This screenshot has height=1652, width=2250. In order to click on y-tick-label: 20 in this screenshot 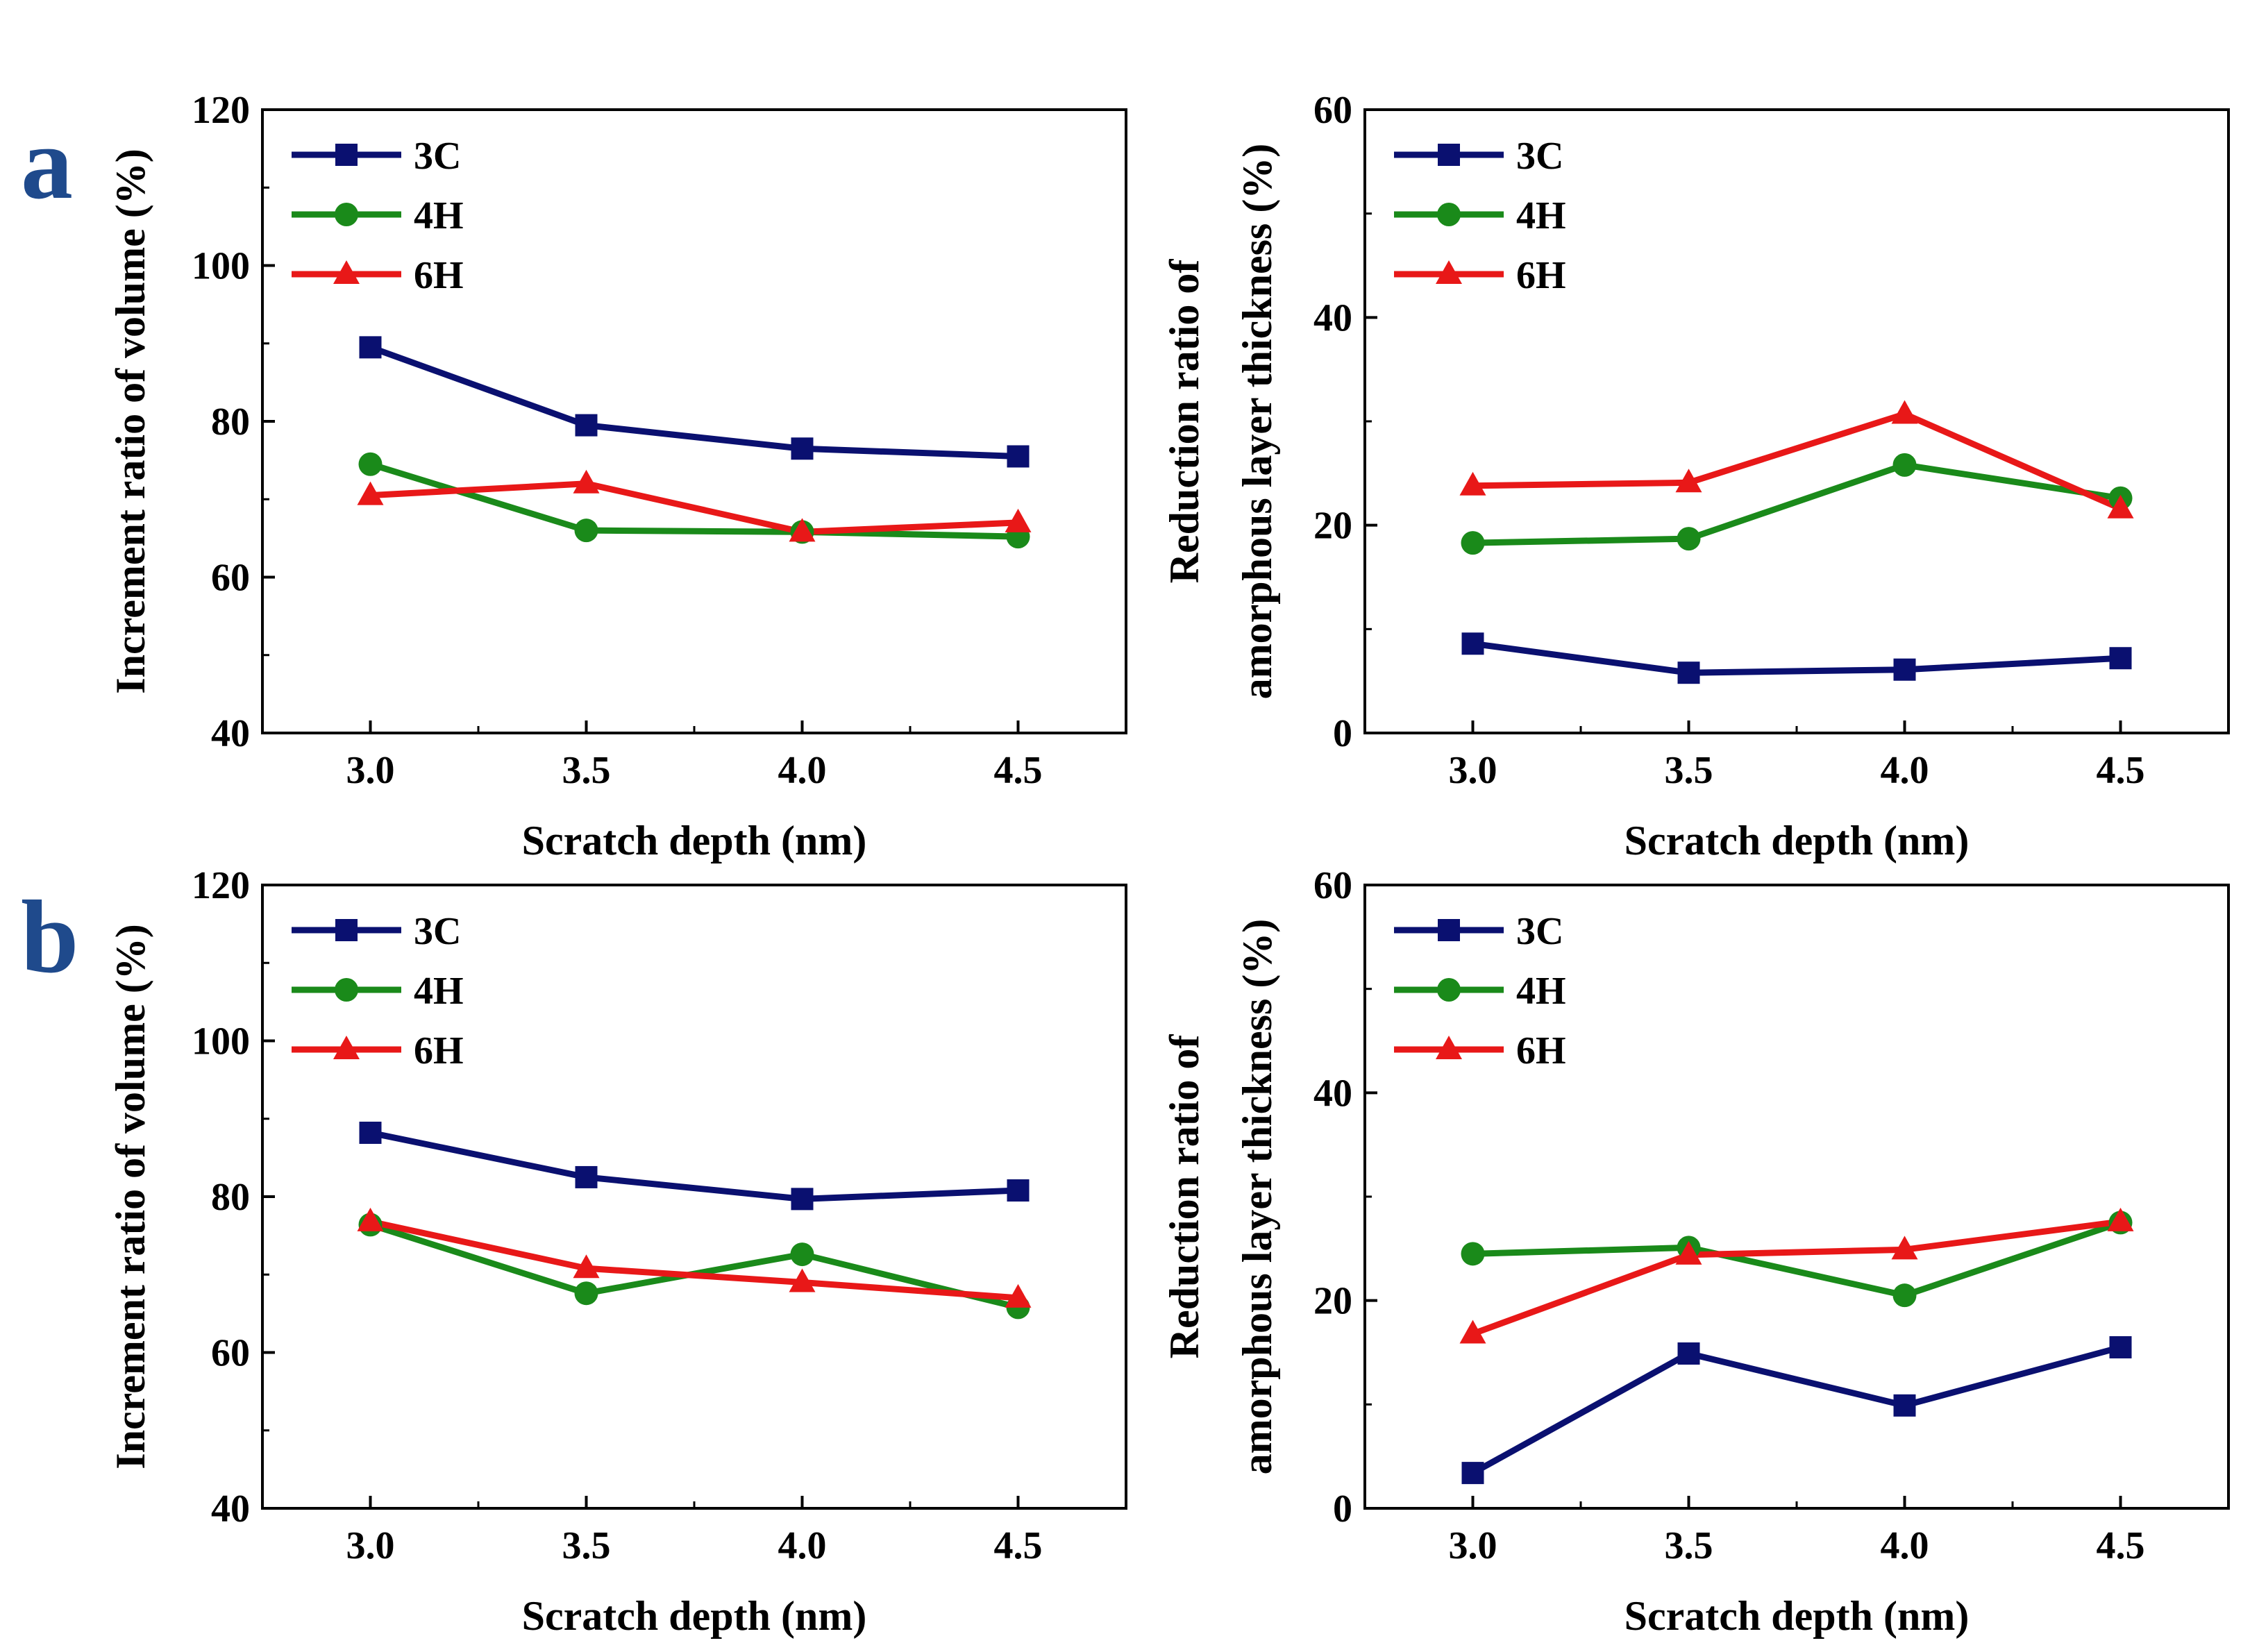, I will do `click(1332, 526)`.